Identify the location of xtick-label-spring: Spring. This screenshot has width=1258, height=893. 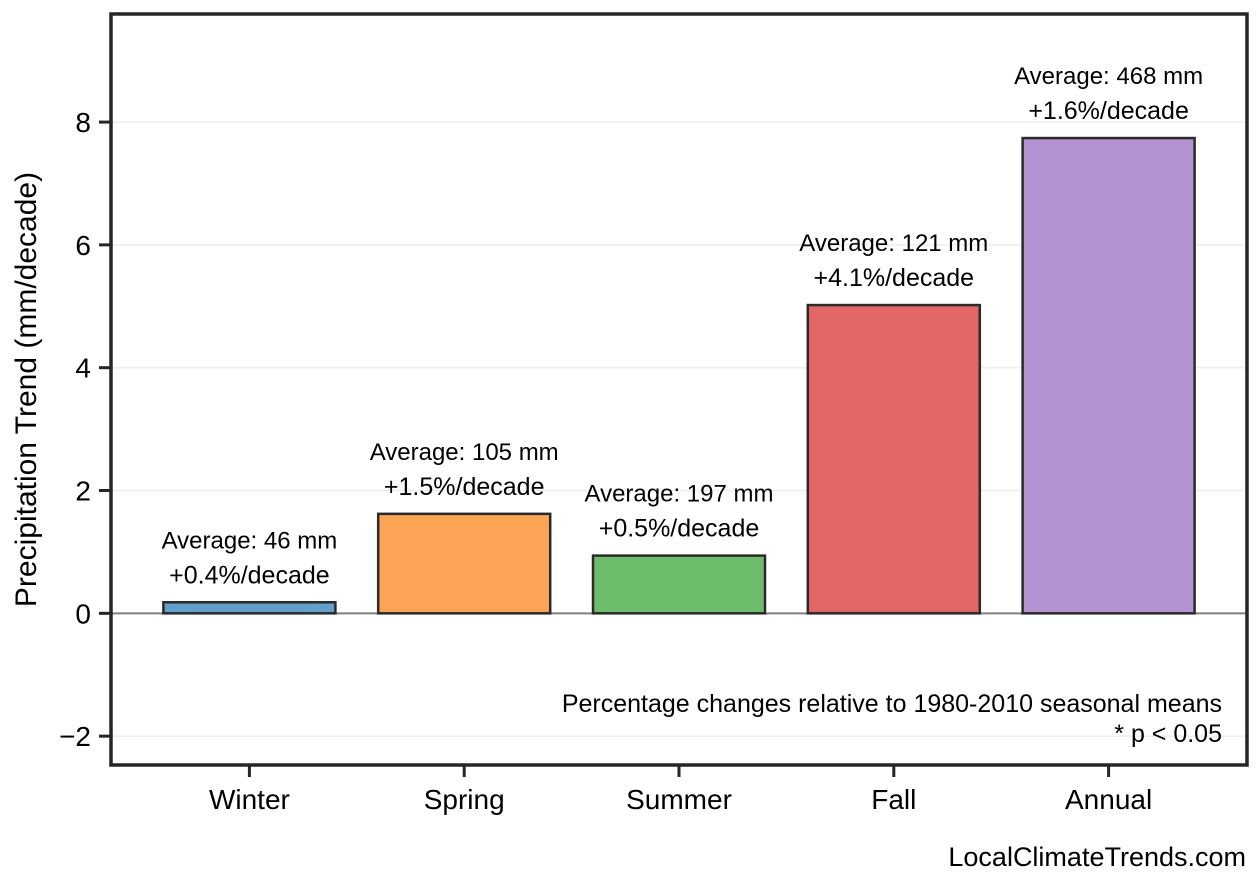
(464, 799).